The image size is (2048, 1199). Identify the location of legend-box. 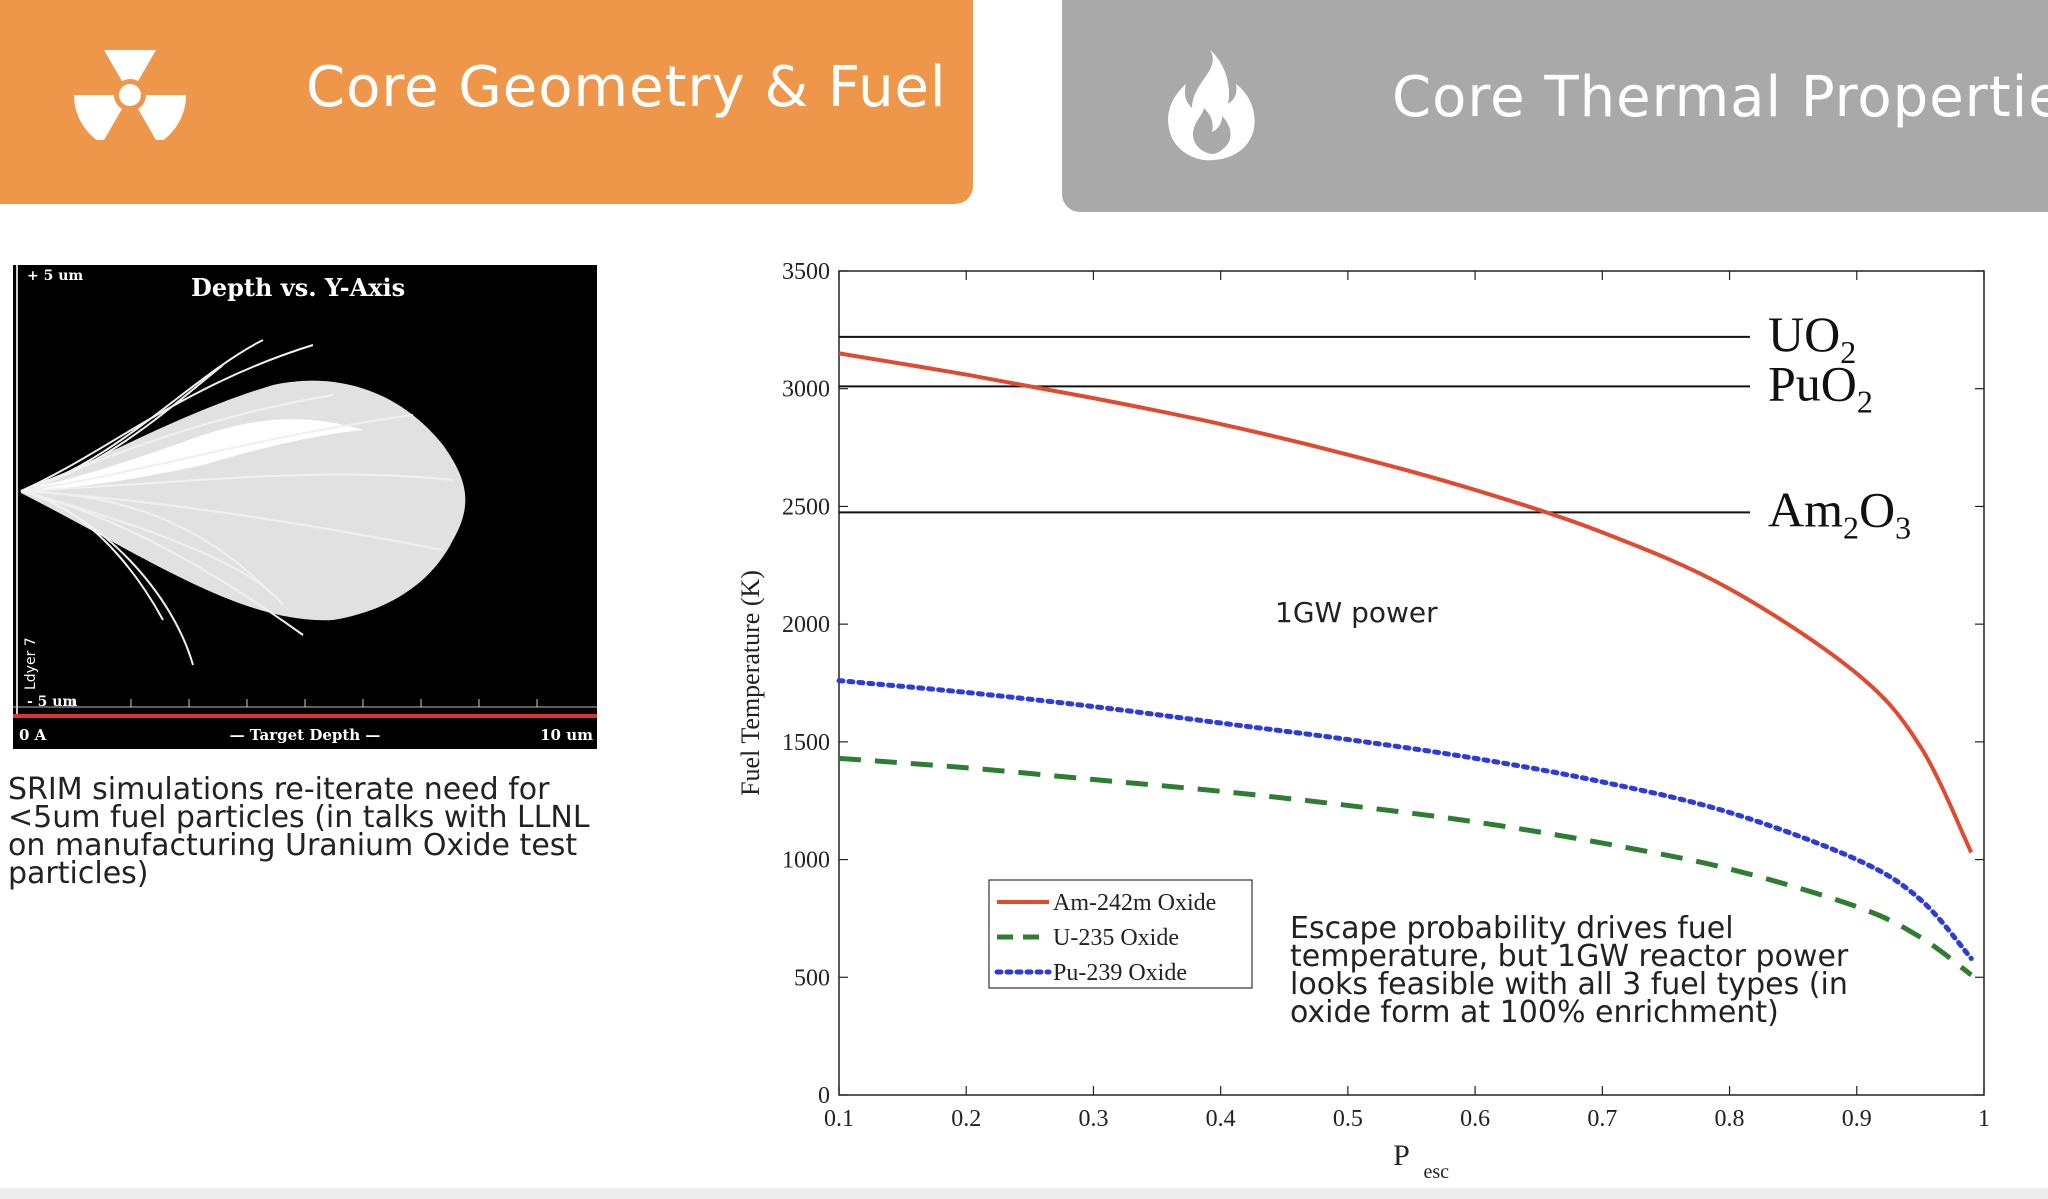
(1120, 934).